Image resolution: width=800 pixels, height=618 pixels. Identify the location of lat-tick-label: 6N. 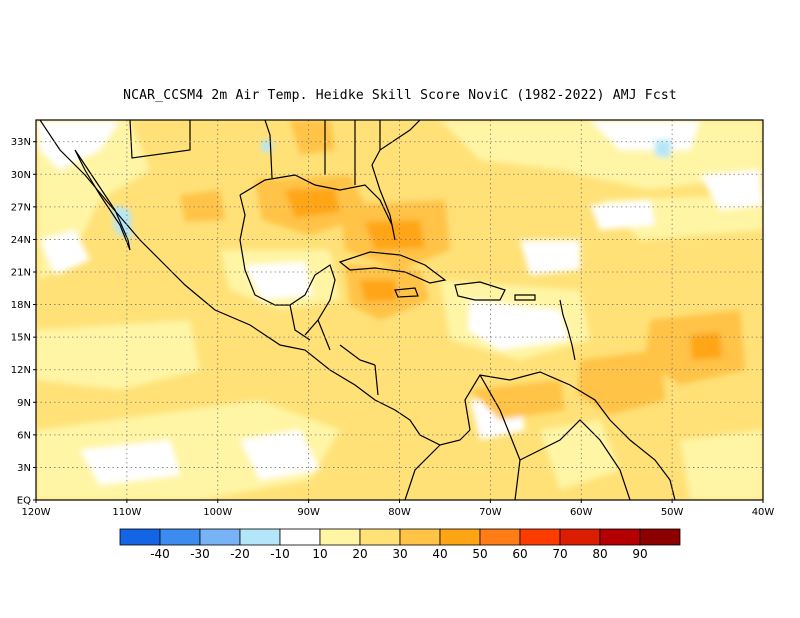
(24, 435).